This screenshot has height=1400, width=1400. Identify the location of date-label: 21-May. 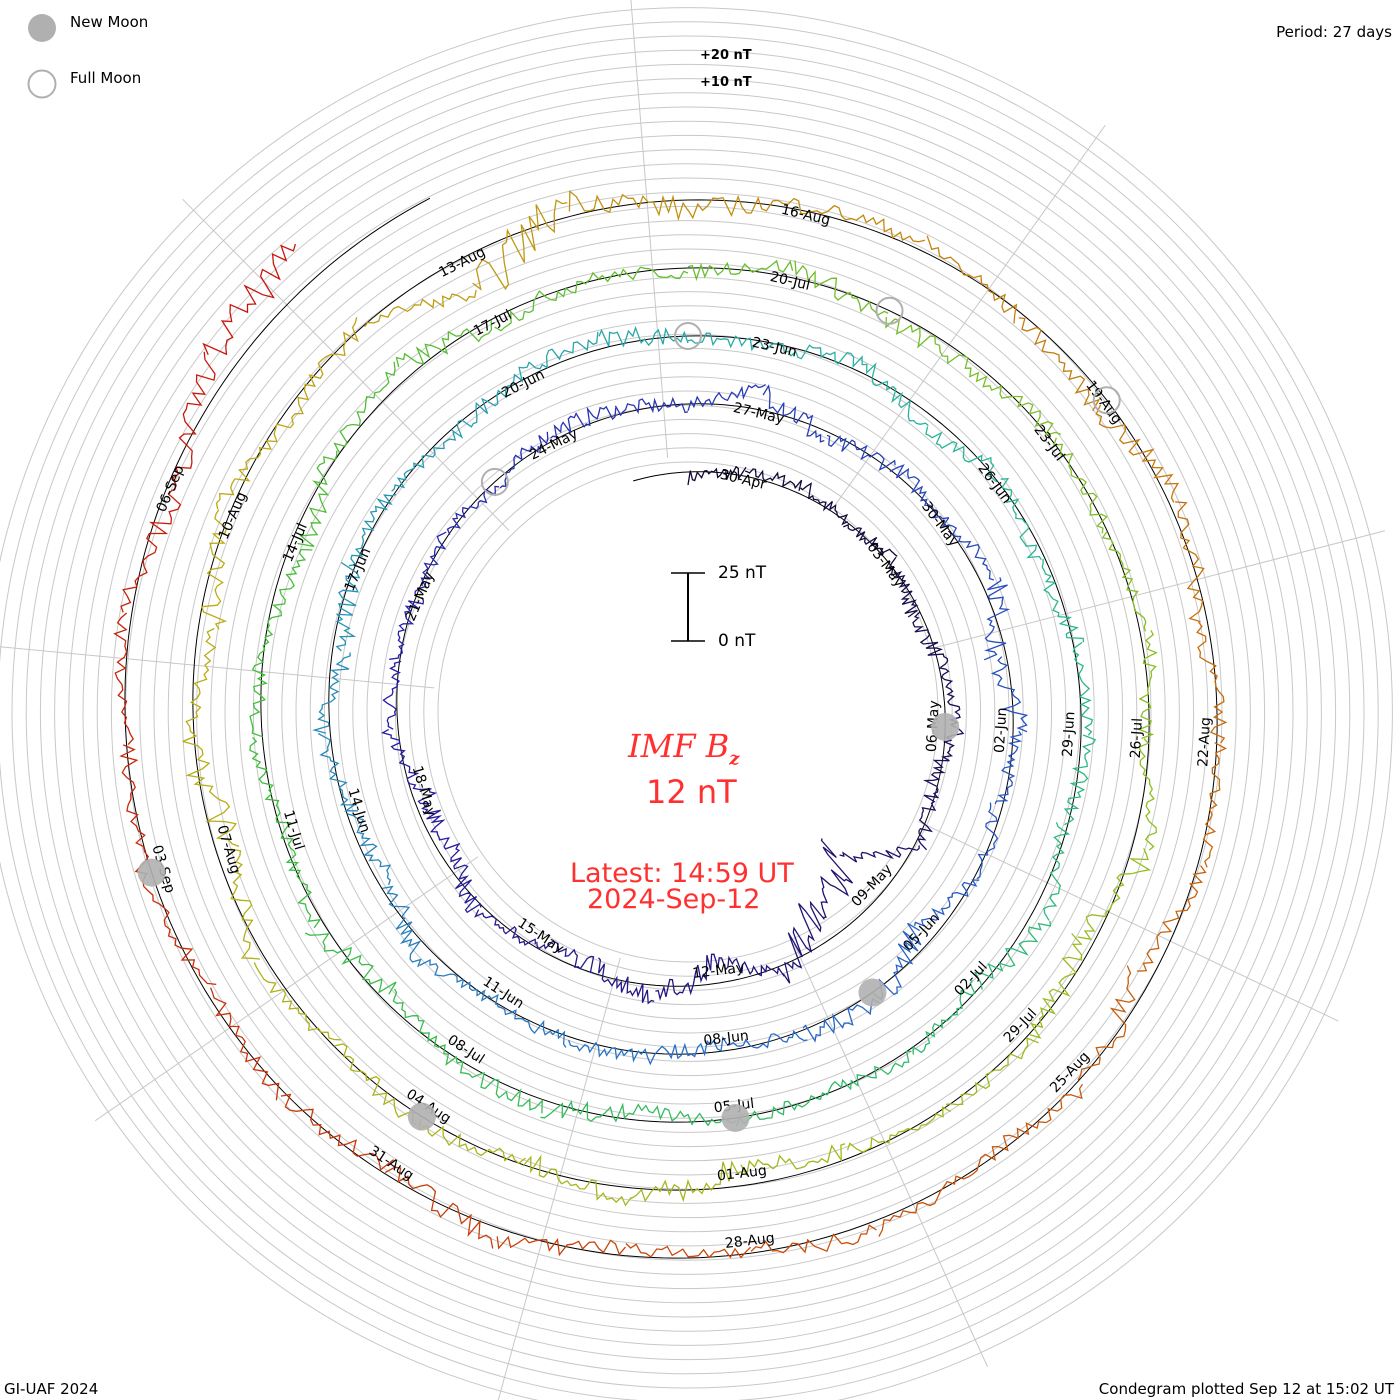
(420, 597).